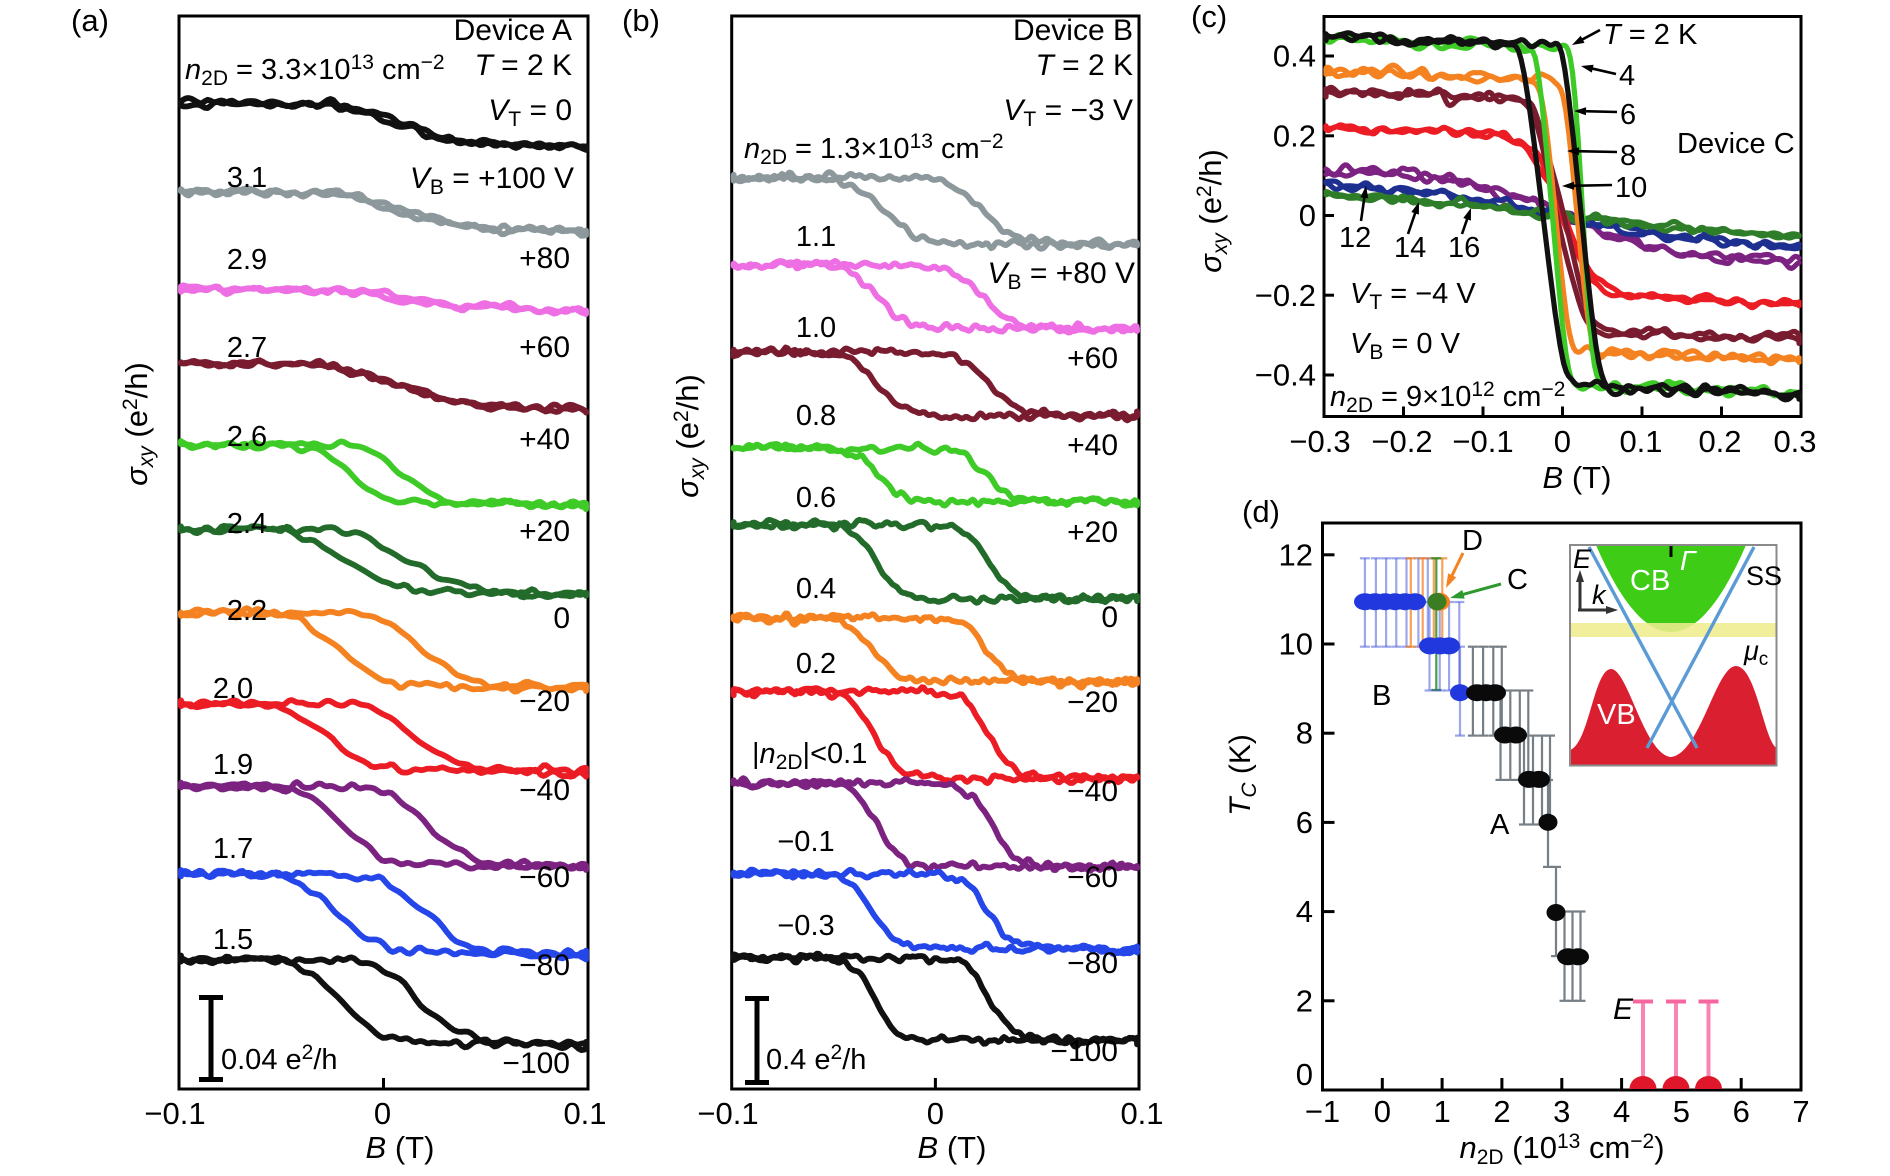  I want to click on svg-text: 2.6, so click(247, 437).